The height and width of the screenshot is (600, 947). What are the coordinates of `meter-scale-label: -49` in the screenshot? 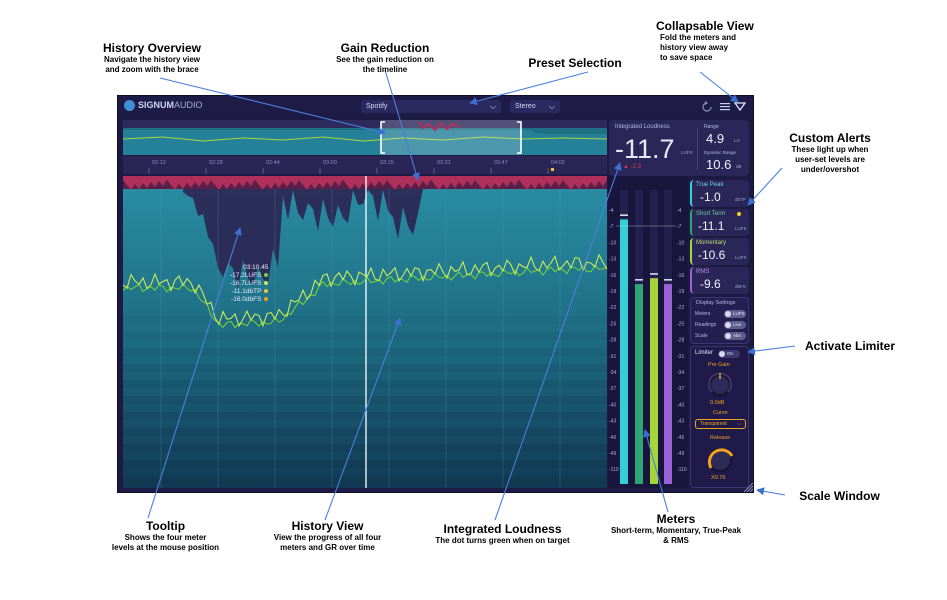 It's located at (680, 454).